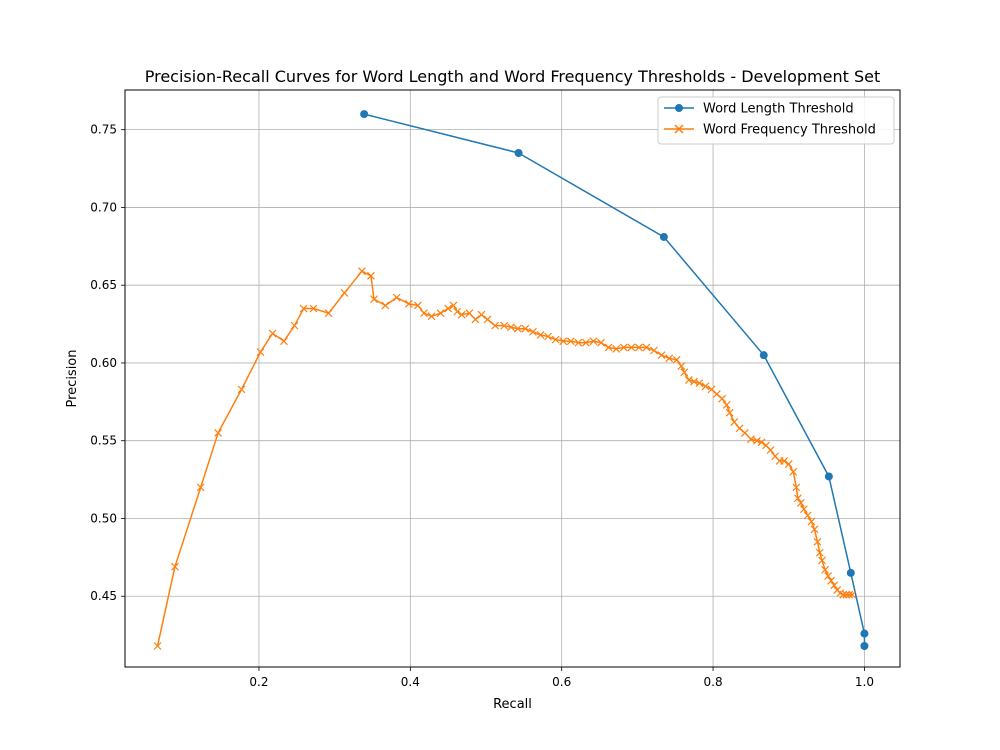  I want to click on y-tick-label: 0.65, so click(103, 285).